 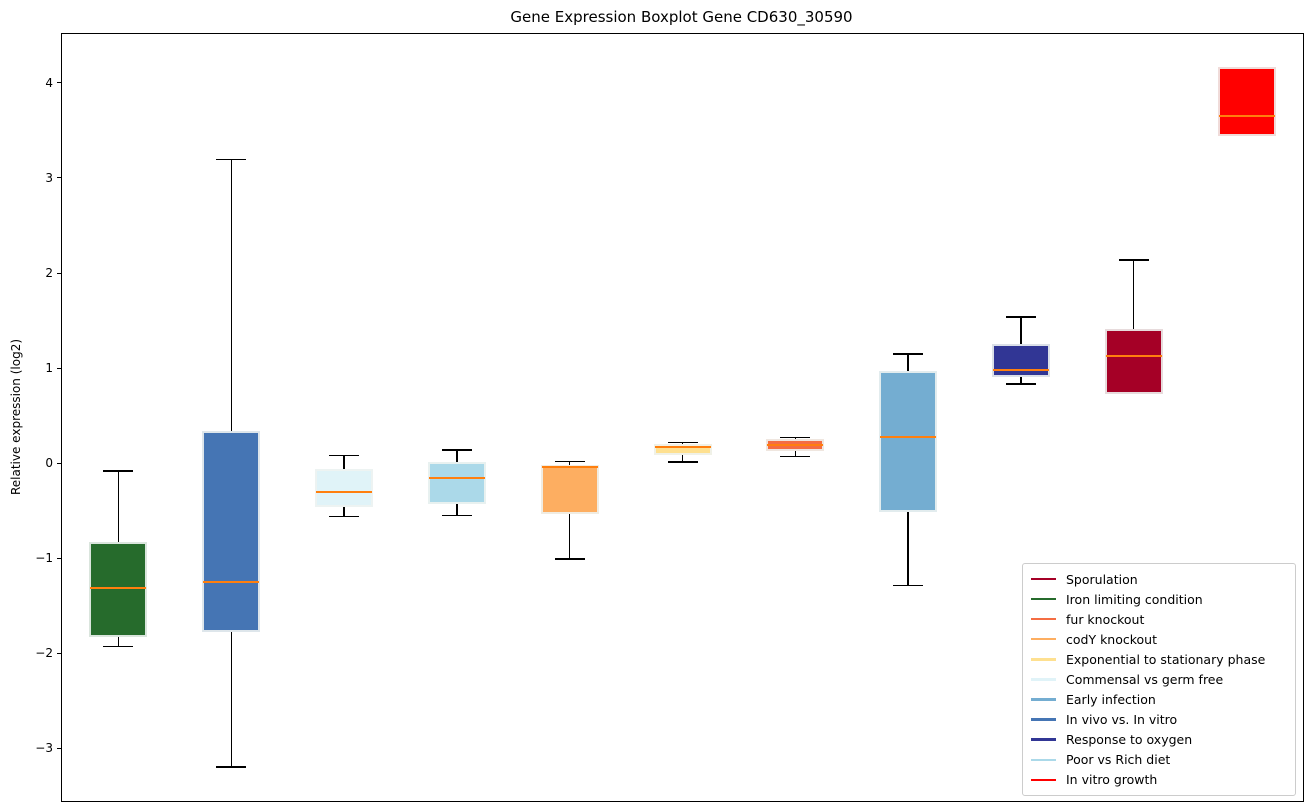 What do you see at coordinates (1105, 619) in the screenshot?
I see `legend-label: fur knockout` at bounding box center [1105, 619].